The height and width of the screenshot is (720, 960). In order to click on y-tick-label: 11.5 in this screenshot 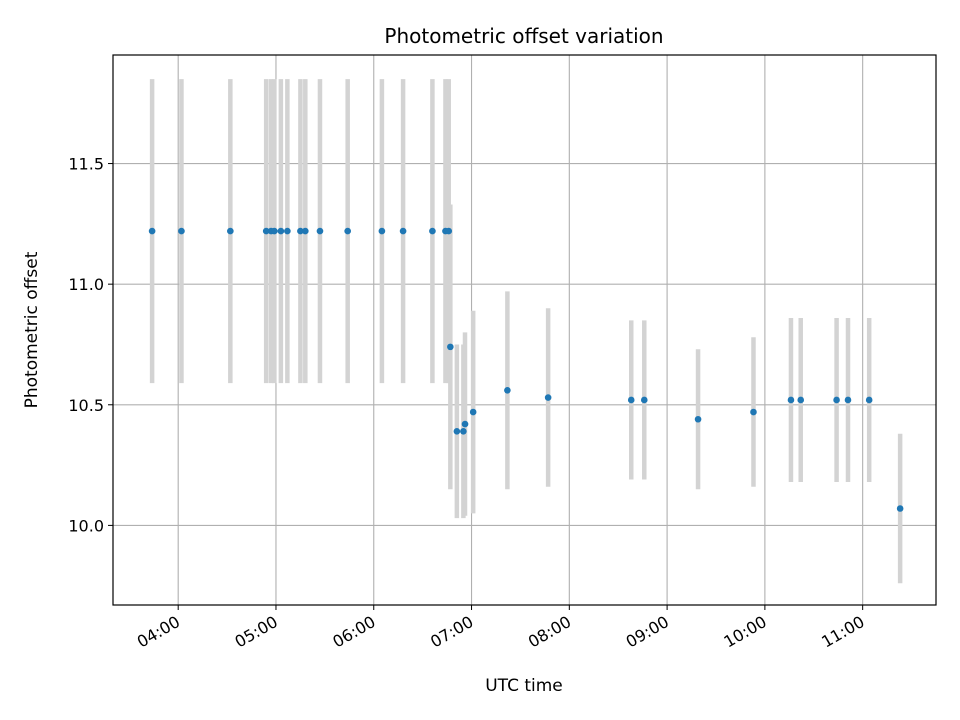, I will do `click(86, 164)`.